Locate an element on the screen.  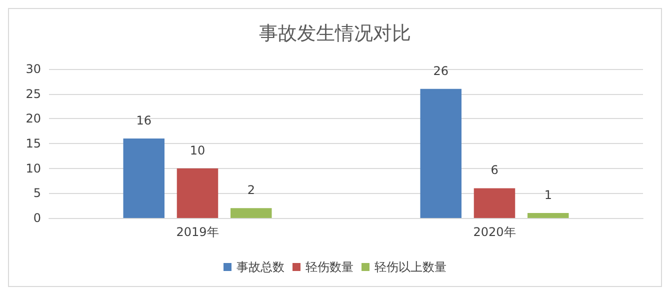
y-tick-label: 25 is located at coordinates (33, 93).